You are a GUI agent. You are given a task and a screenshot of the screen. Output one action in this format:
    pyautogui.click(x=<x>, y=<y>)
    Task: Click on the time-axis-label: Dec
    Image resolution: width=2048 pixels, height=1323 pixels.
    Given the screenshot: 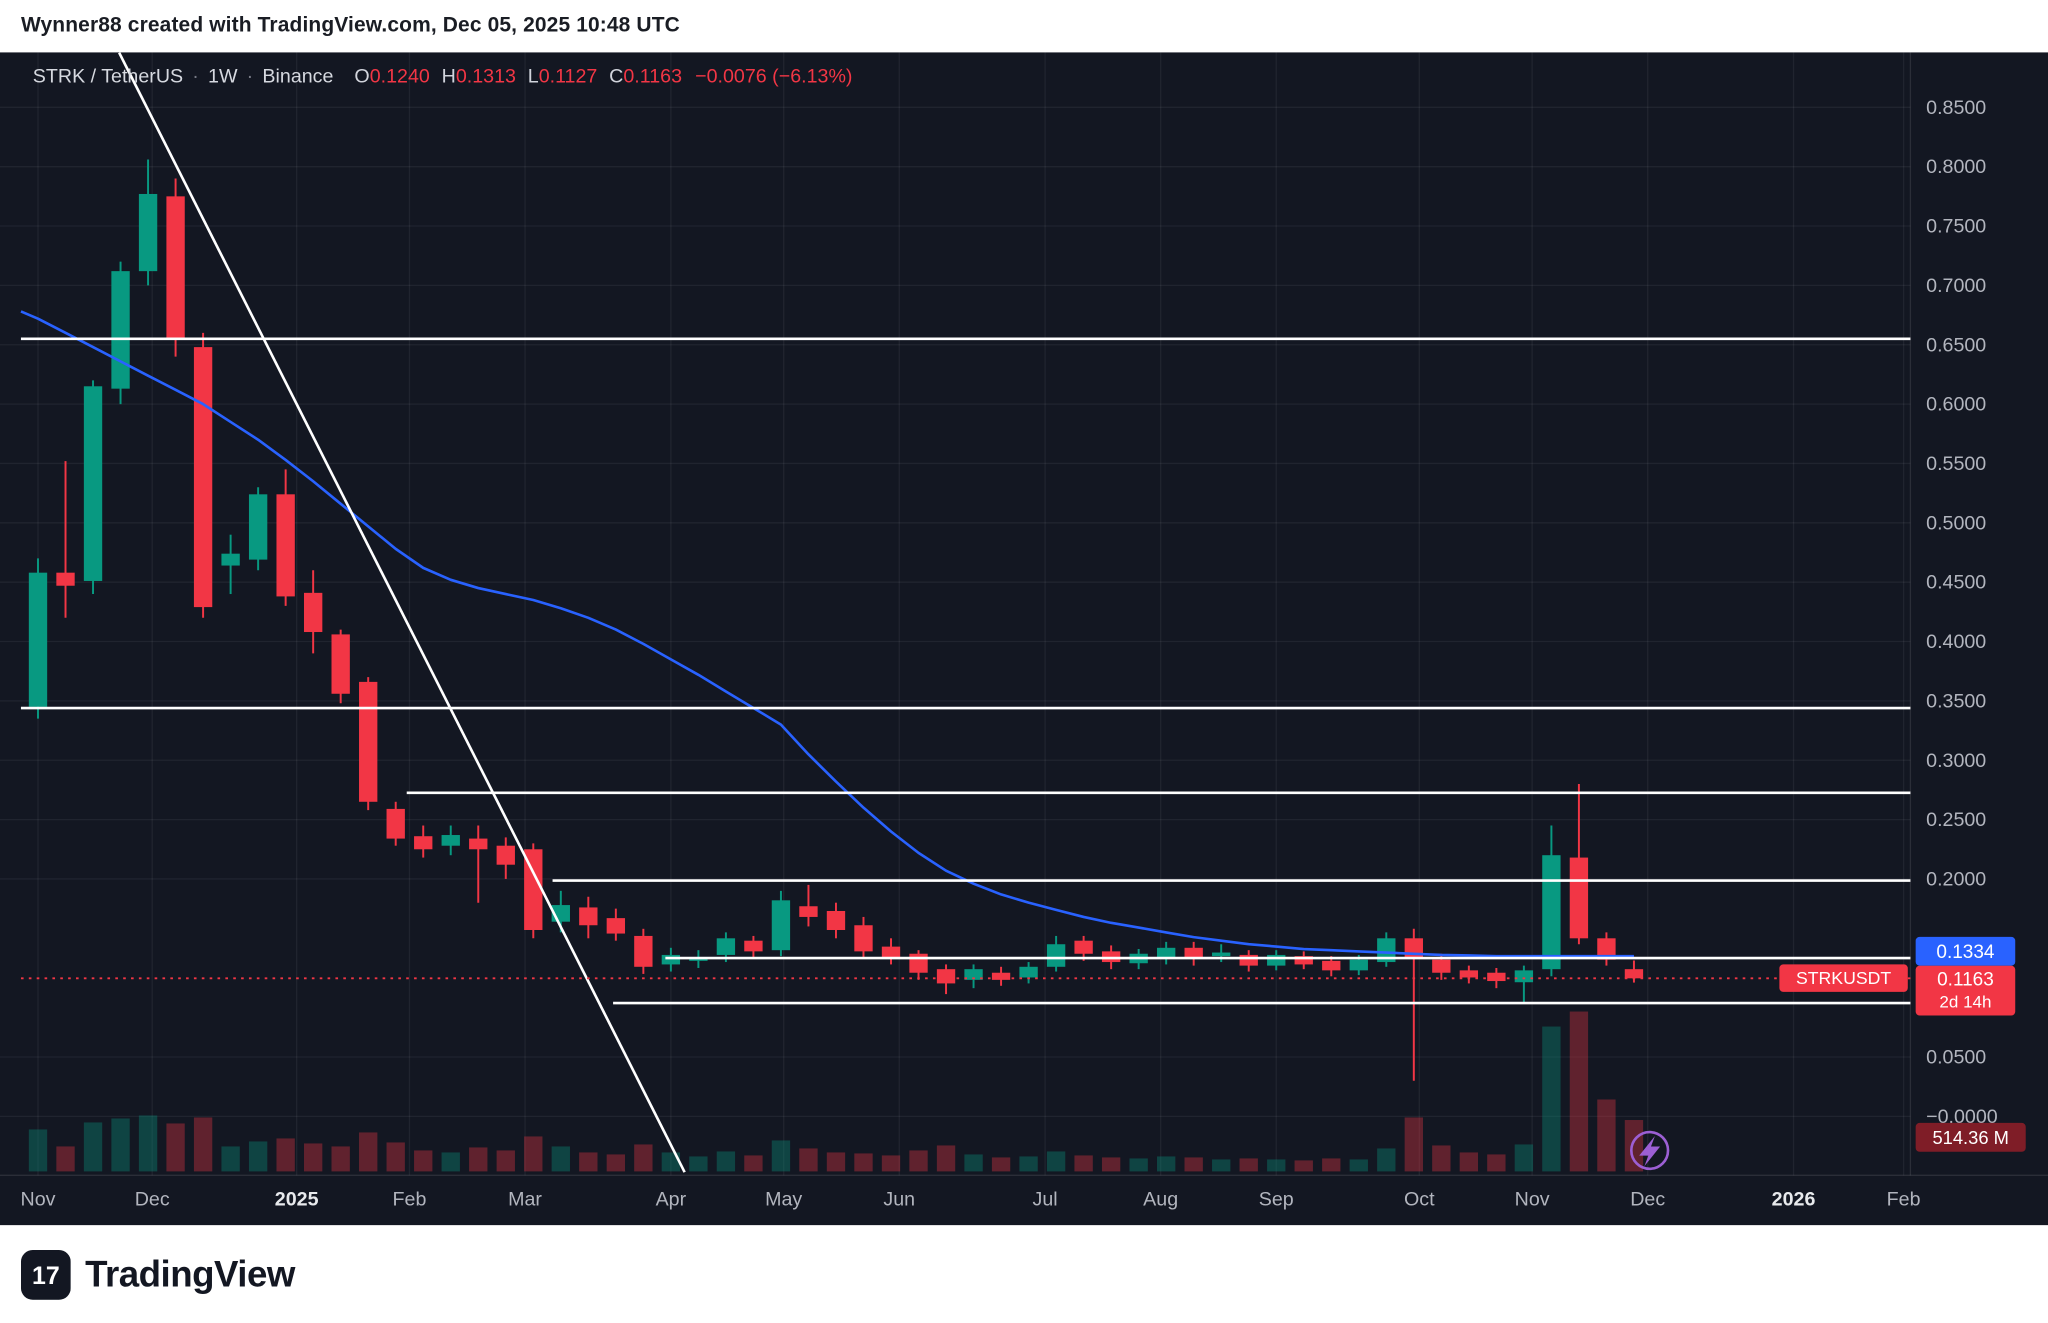 What is the action you would take?
    pyautogui.click(x=1647, y=1199)
    